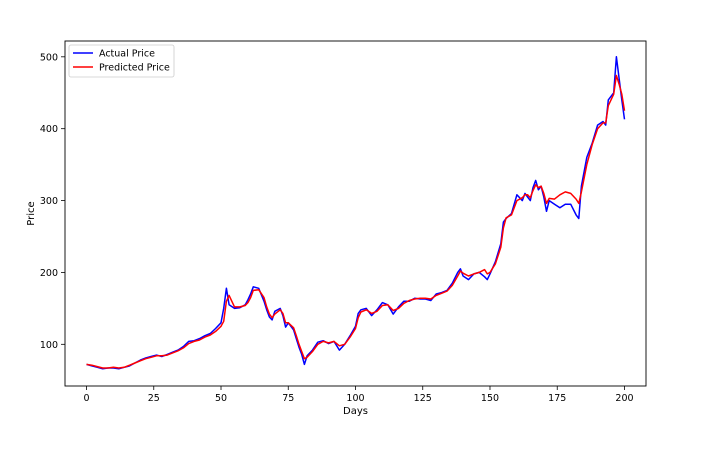 This screenshot has width=706, height=456. Describe the element at coordinates (557, 398) in the screenshot. I see `x-tick-label: 175` at that location.